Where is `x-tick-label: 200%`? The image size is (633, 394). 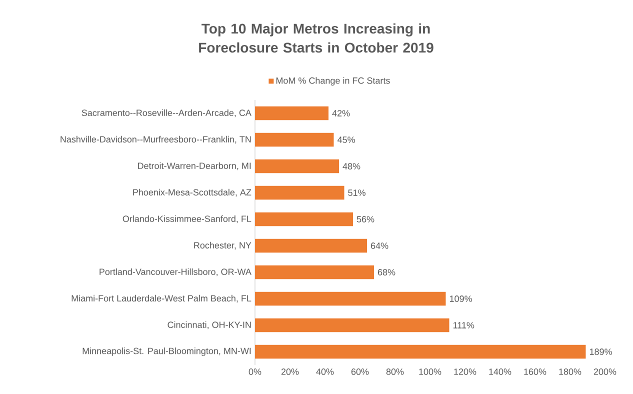 x-tick-label: 200% is located at coordinates (605, 371).